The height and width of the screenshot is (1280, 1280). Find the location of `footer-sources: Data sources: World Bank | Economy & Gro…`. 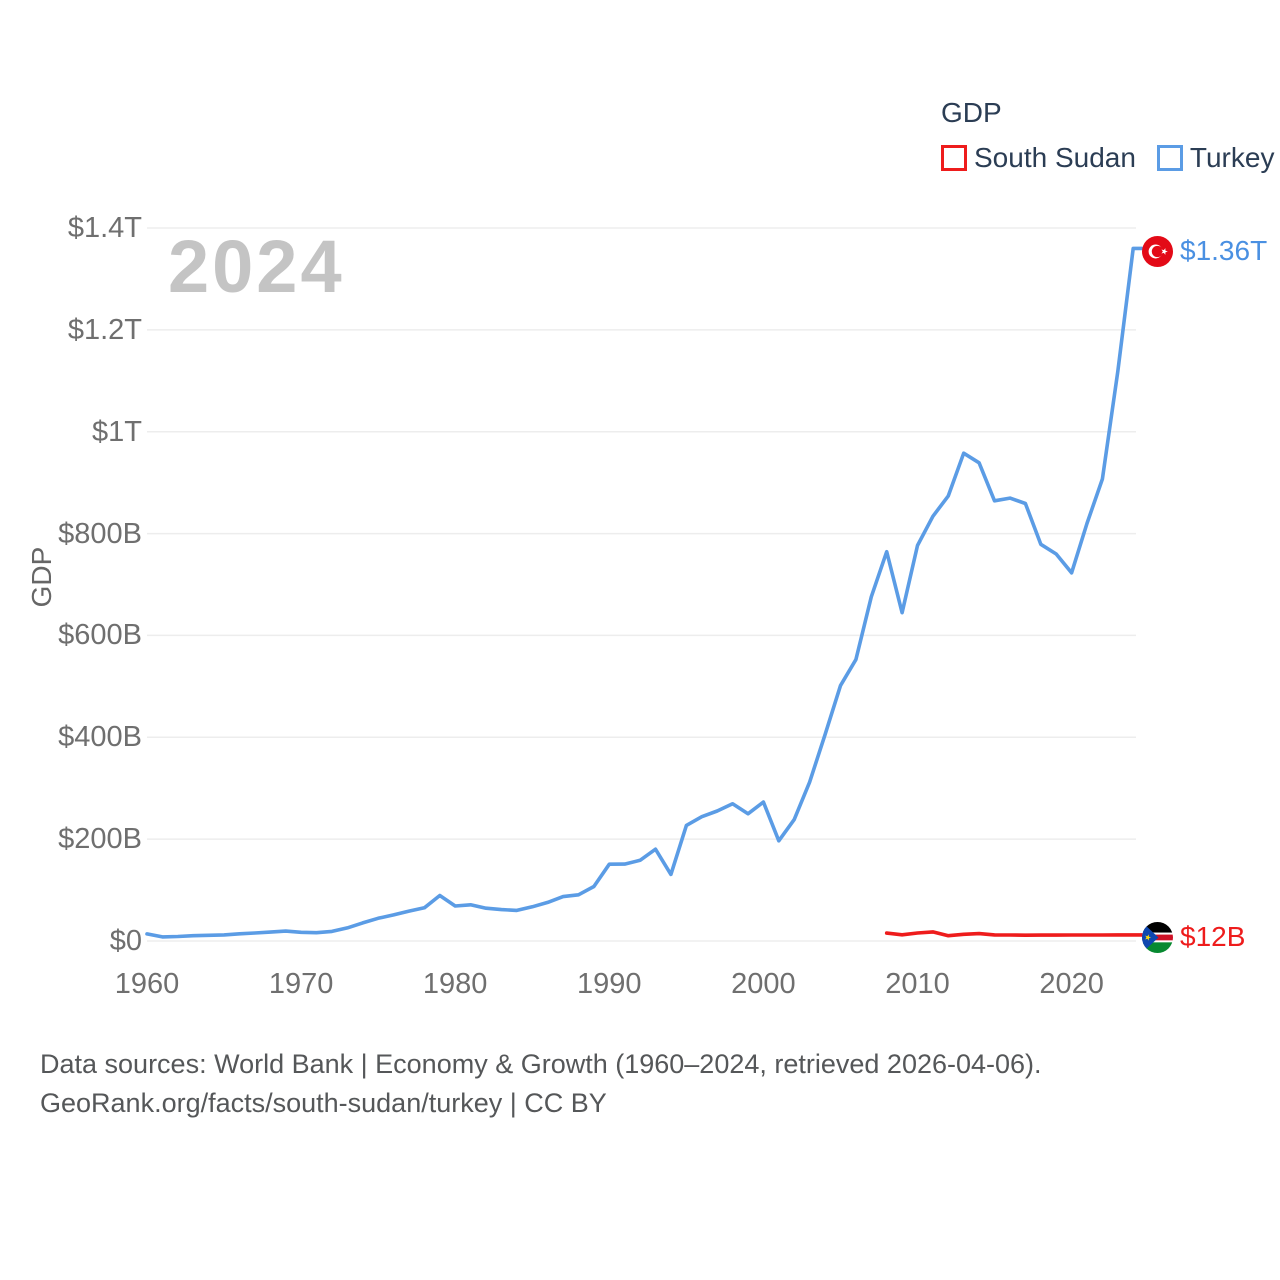

footer-sources: Data sources: World Bank | Economy & Gro… is located at coordinates (541, 1064).